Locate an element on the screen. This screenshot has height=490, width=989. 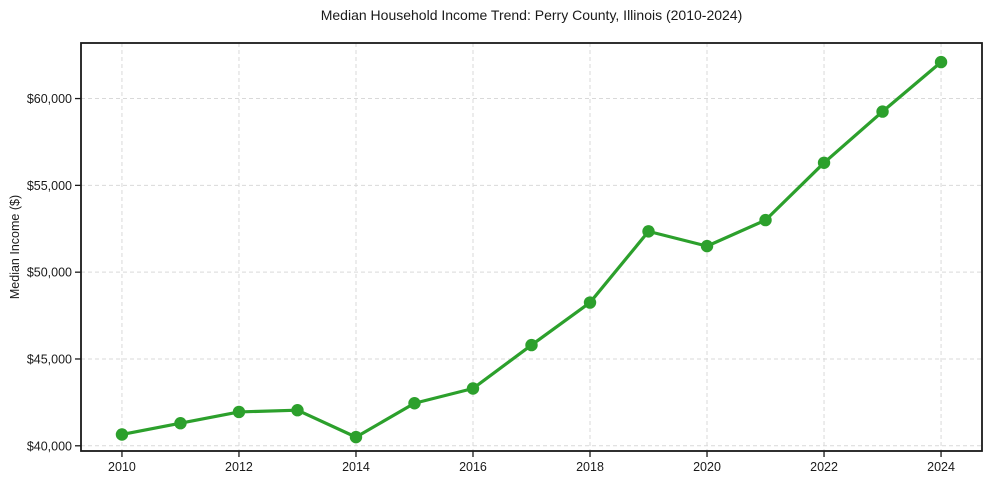
y-tick-label: $45,000 is located at coordinates (49, 359).